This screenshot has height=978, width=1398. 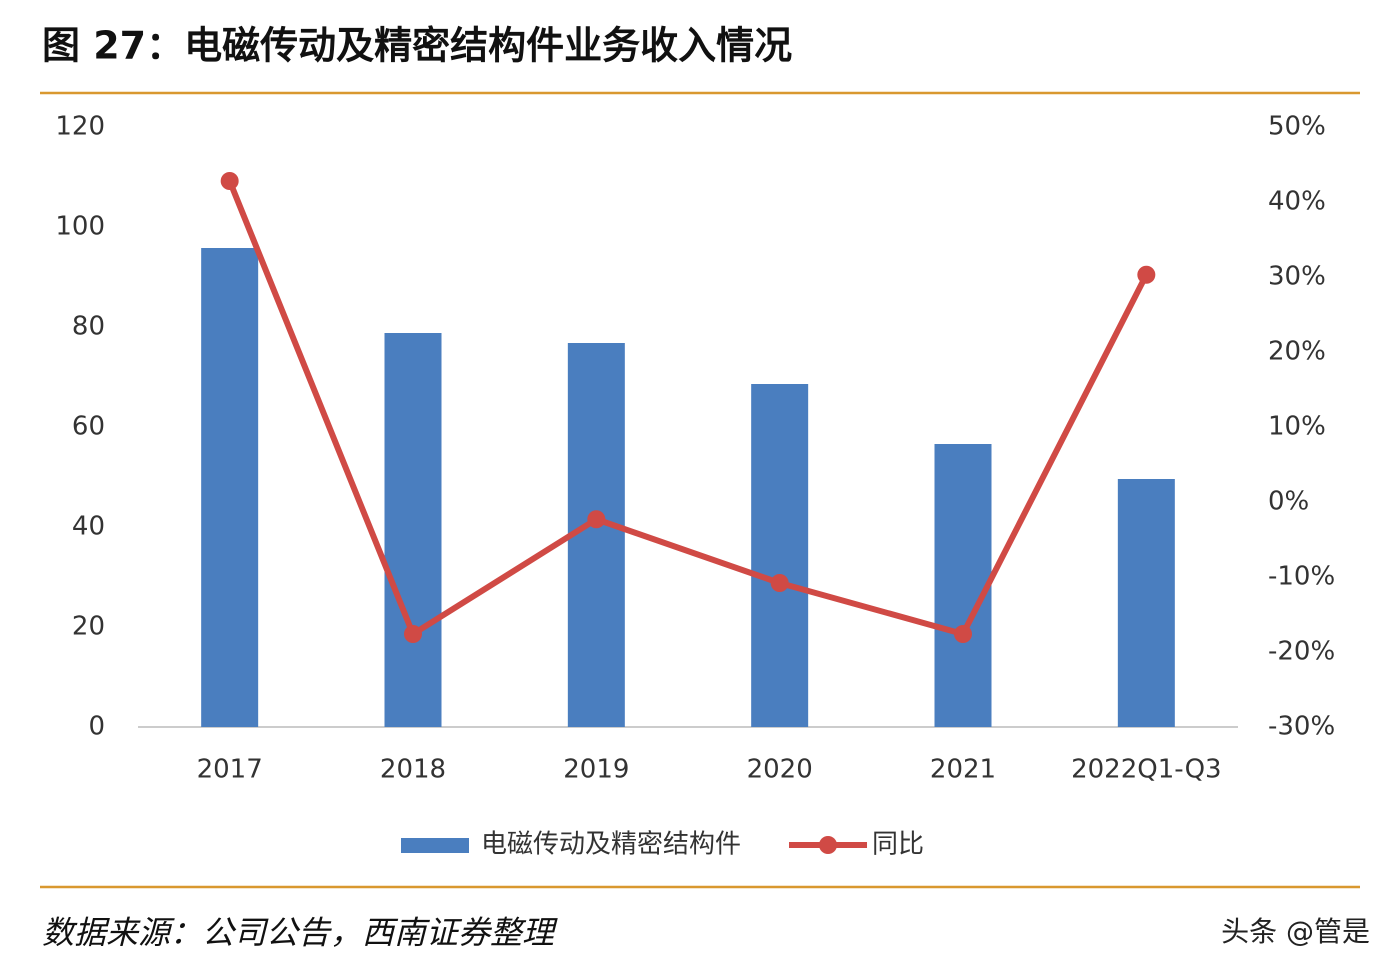 I want to click on y2-tick-label: 30%, so click(x=1297, y=277).